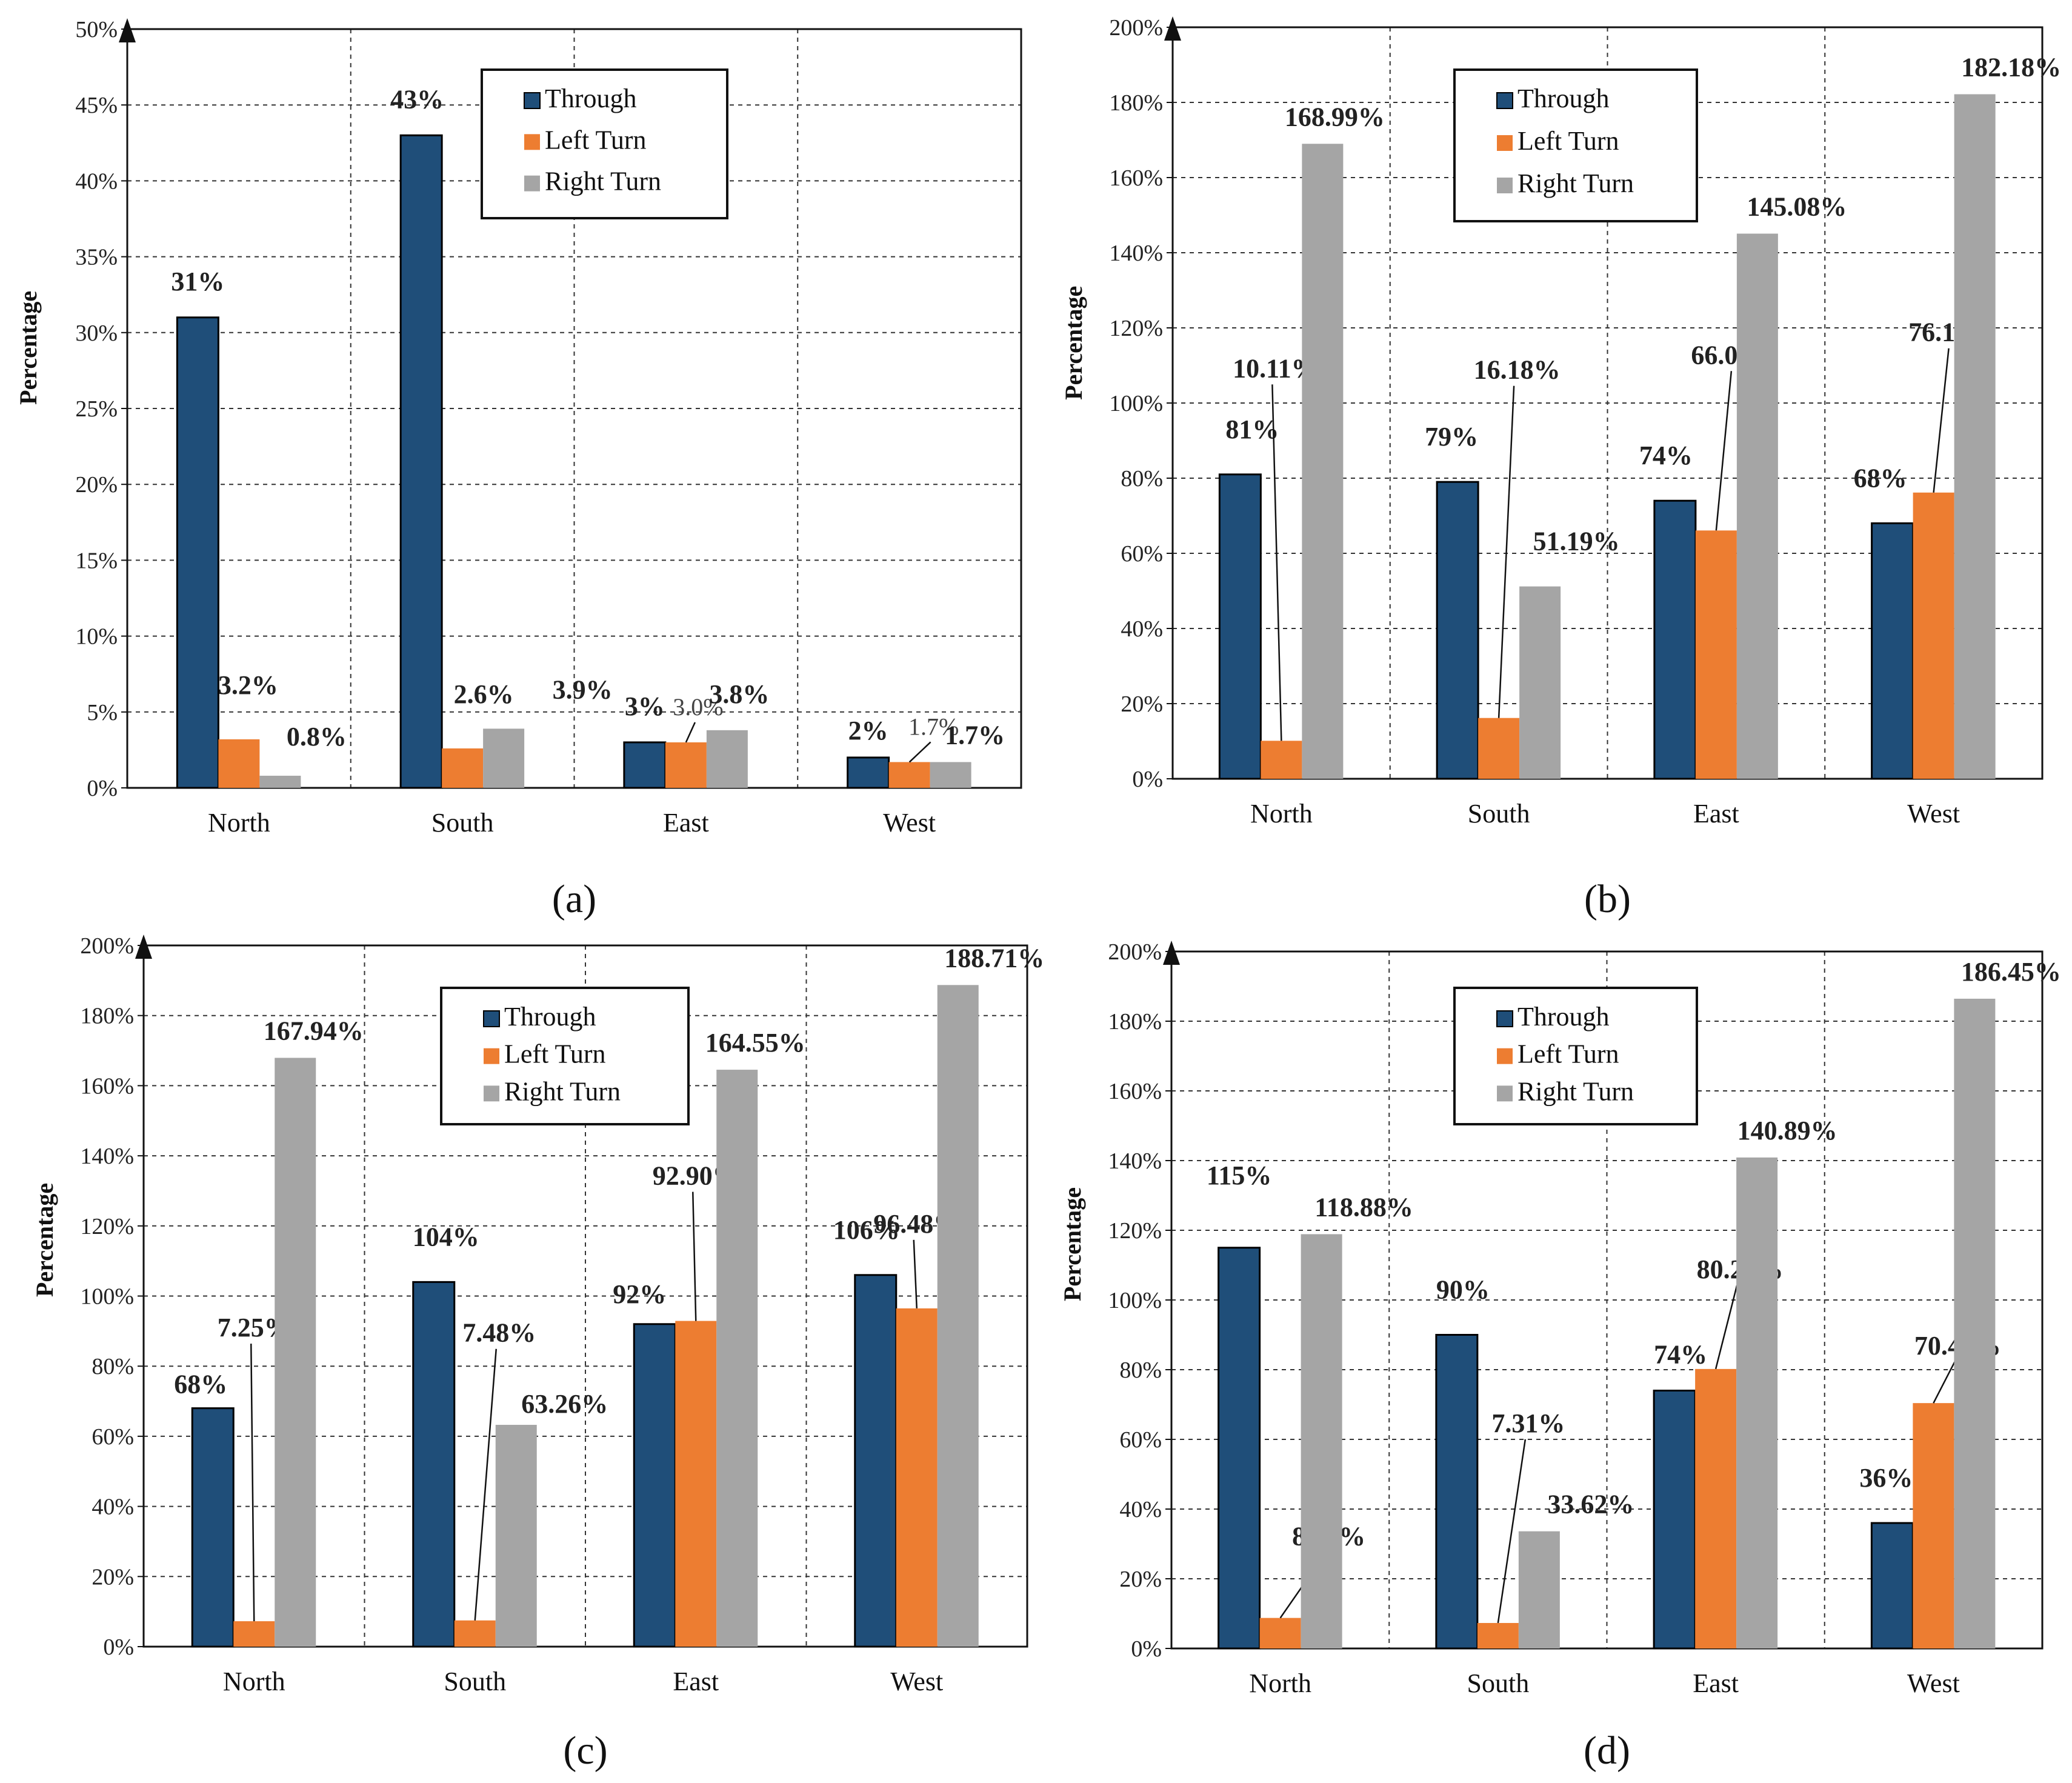  What do you see at coordinates (1335, 117) in the screenshot?
I see `data-label: 168.99%` at bounding box center [1335, 117].